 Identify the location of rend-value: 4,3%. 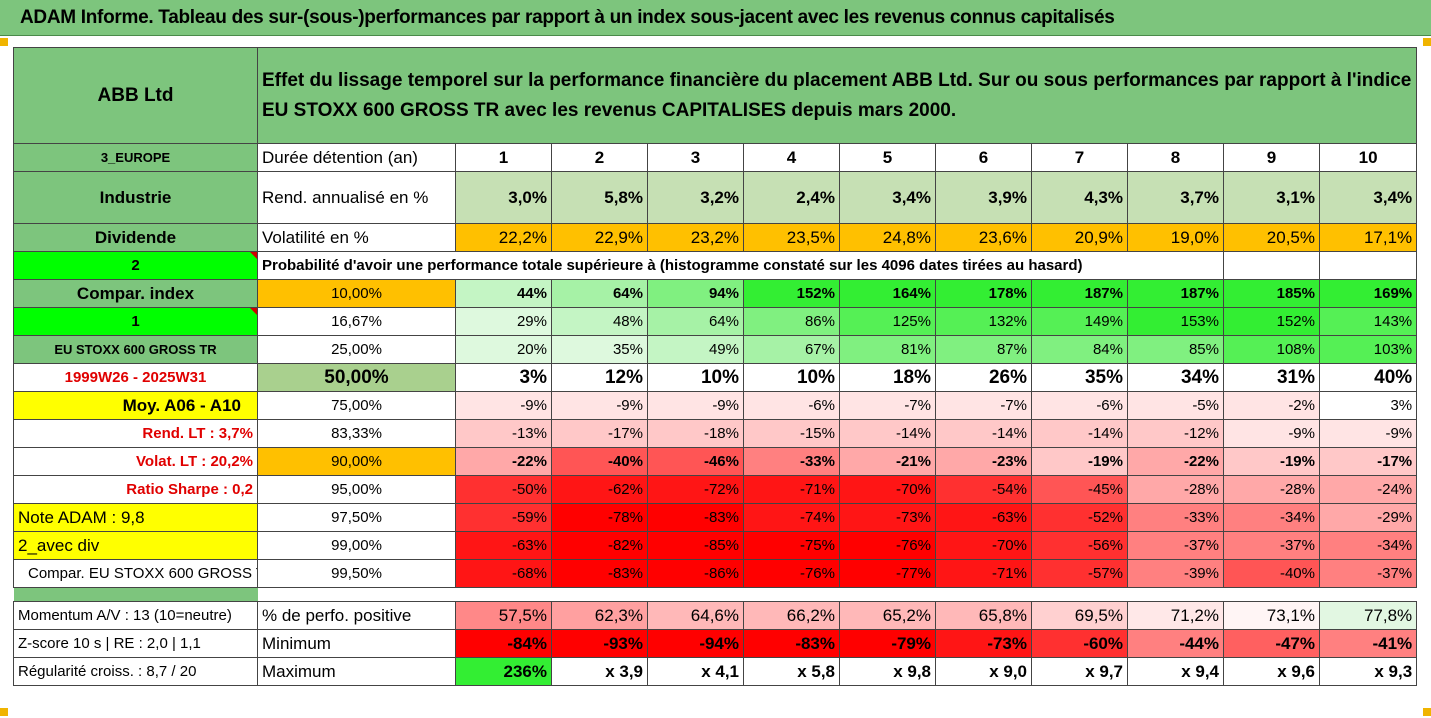
(1079, 197).